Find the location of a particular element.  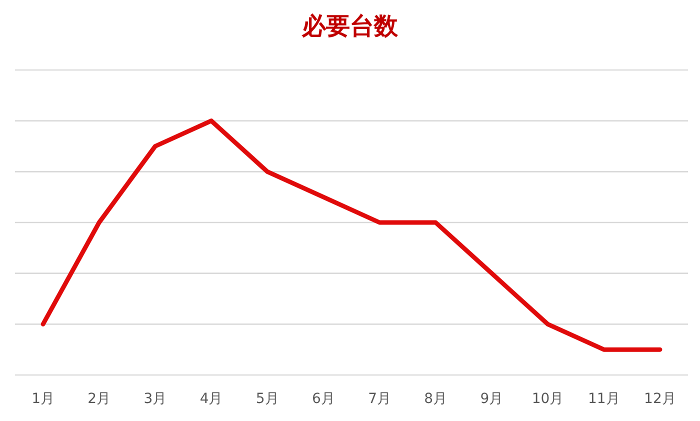

x-tick-label: 3月 is located at coordinates (155, 399).